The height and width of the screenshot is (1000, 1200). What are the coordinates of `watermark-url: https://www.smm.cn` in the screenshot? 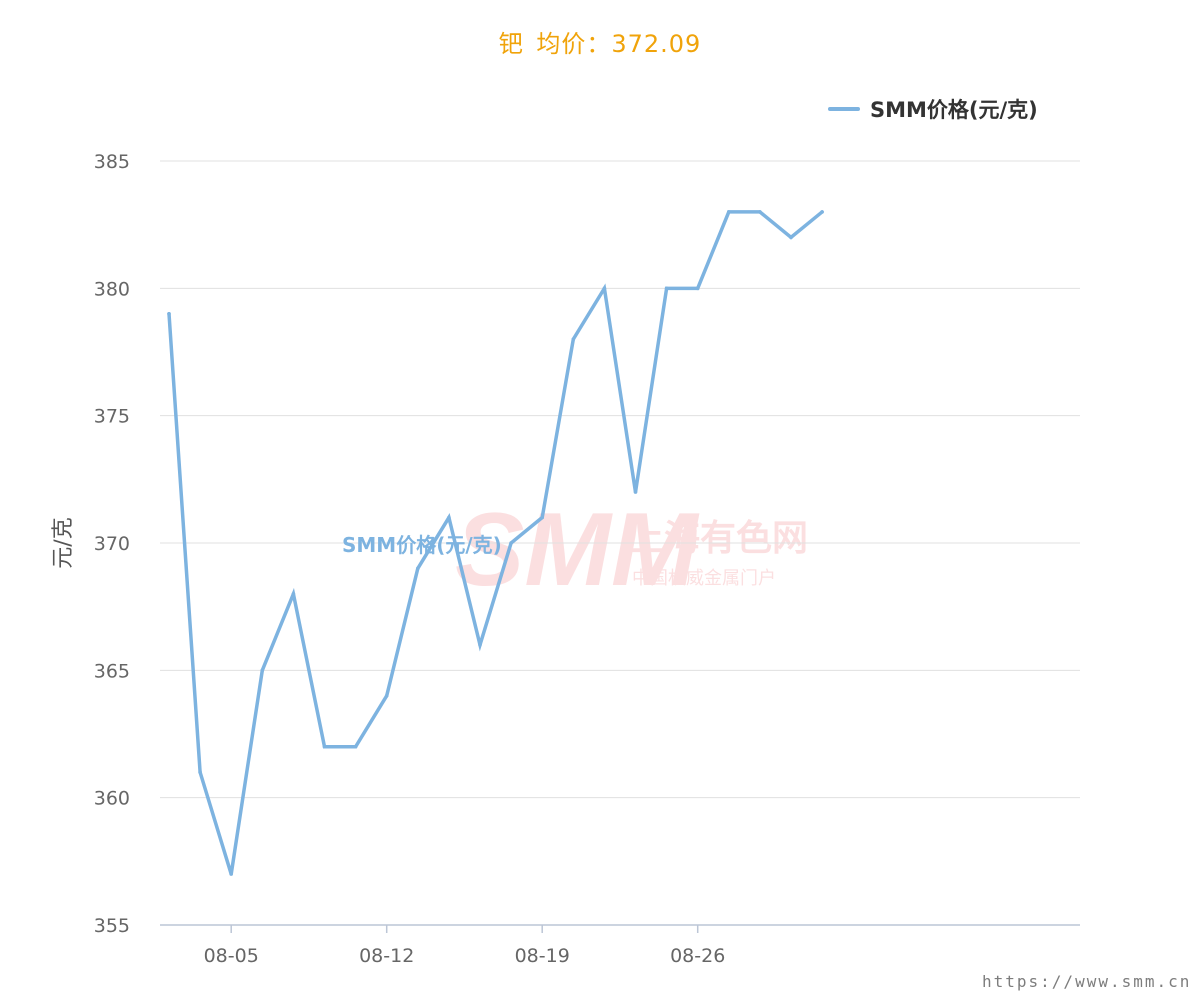 It's located at (1087, 981).